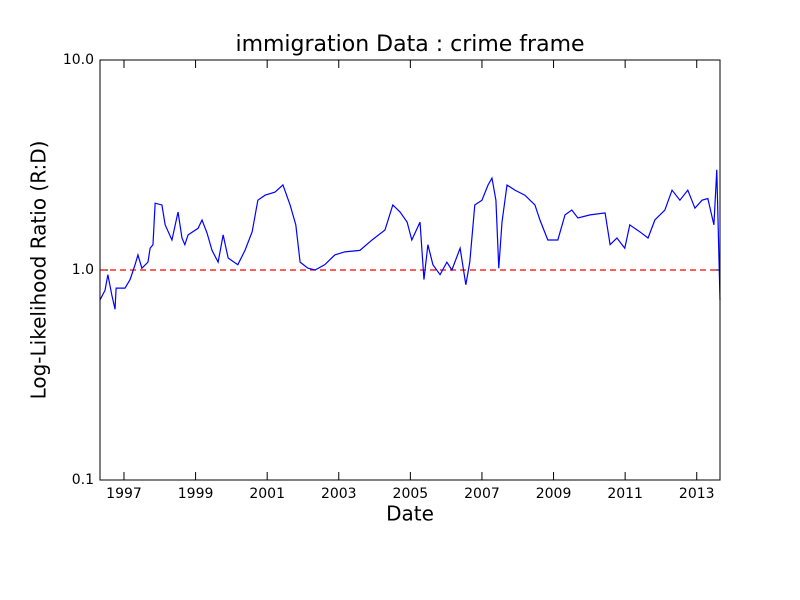 The height and width of the screenshot is (600, 800). I want to click on x-tick-label: 1997, so click(124, 494).